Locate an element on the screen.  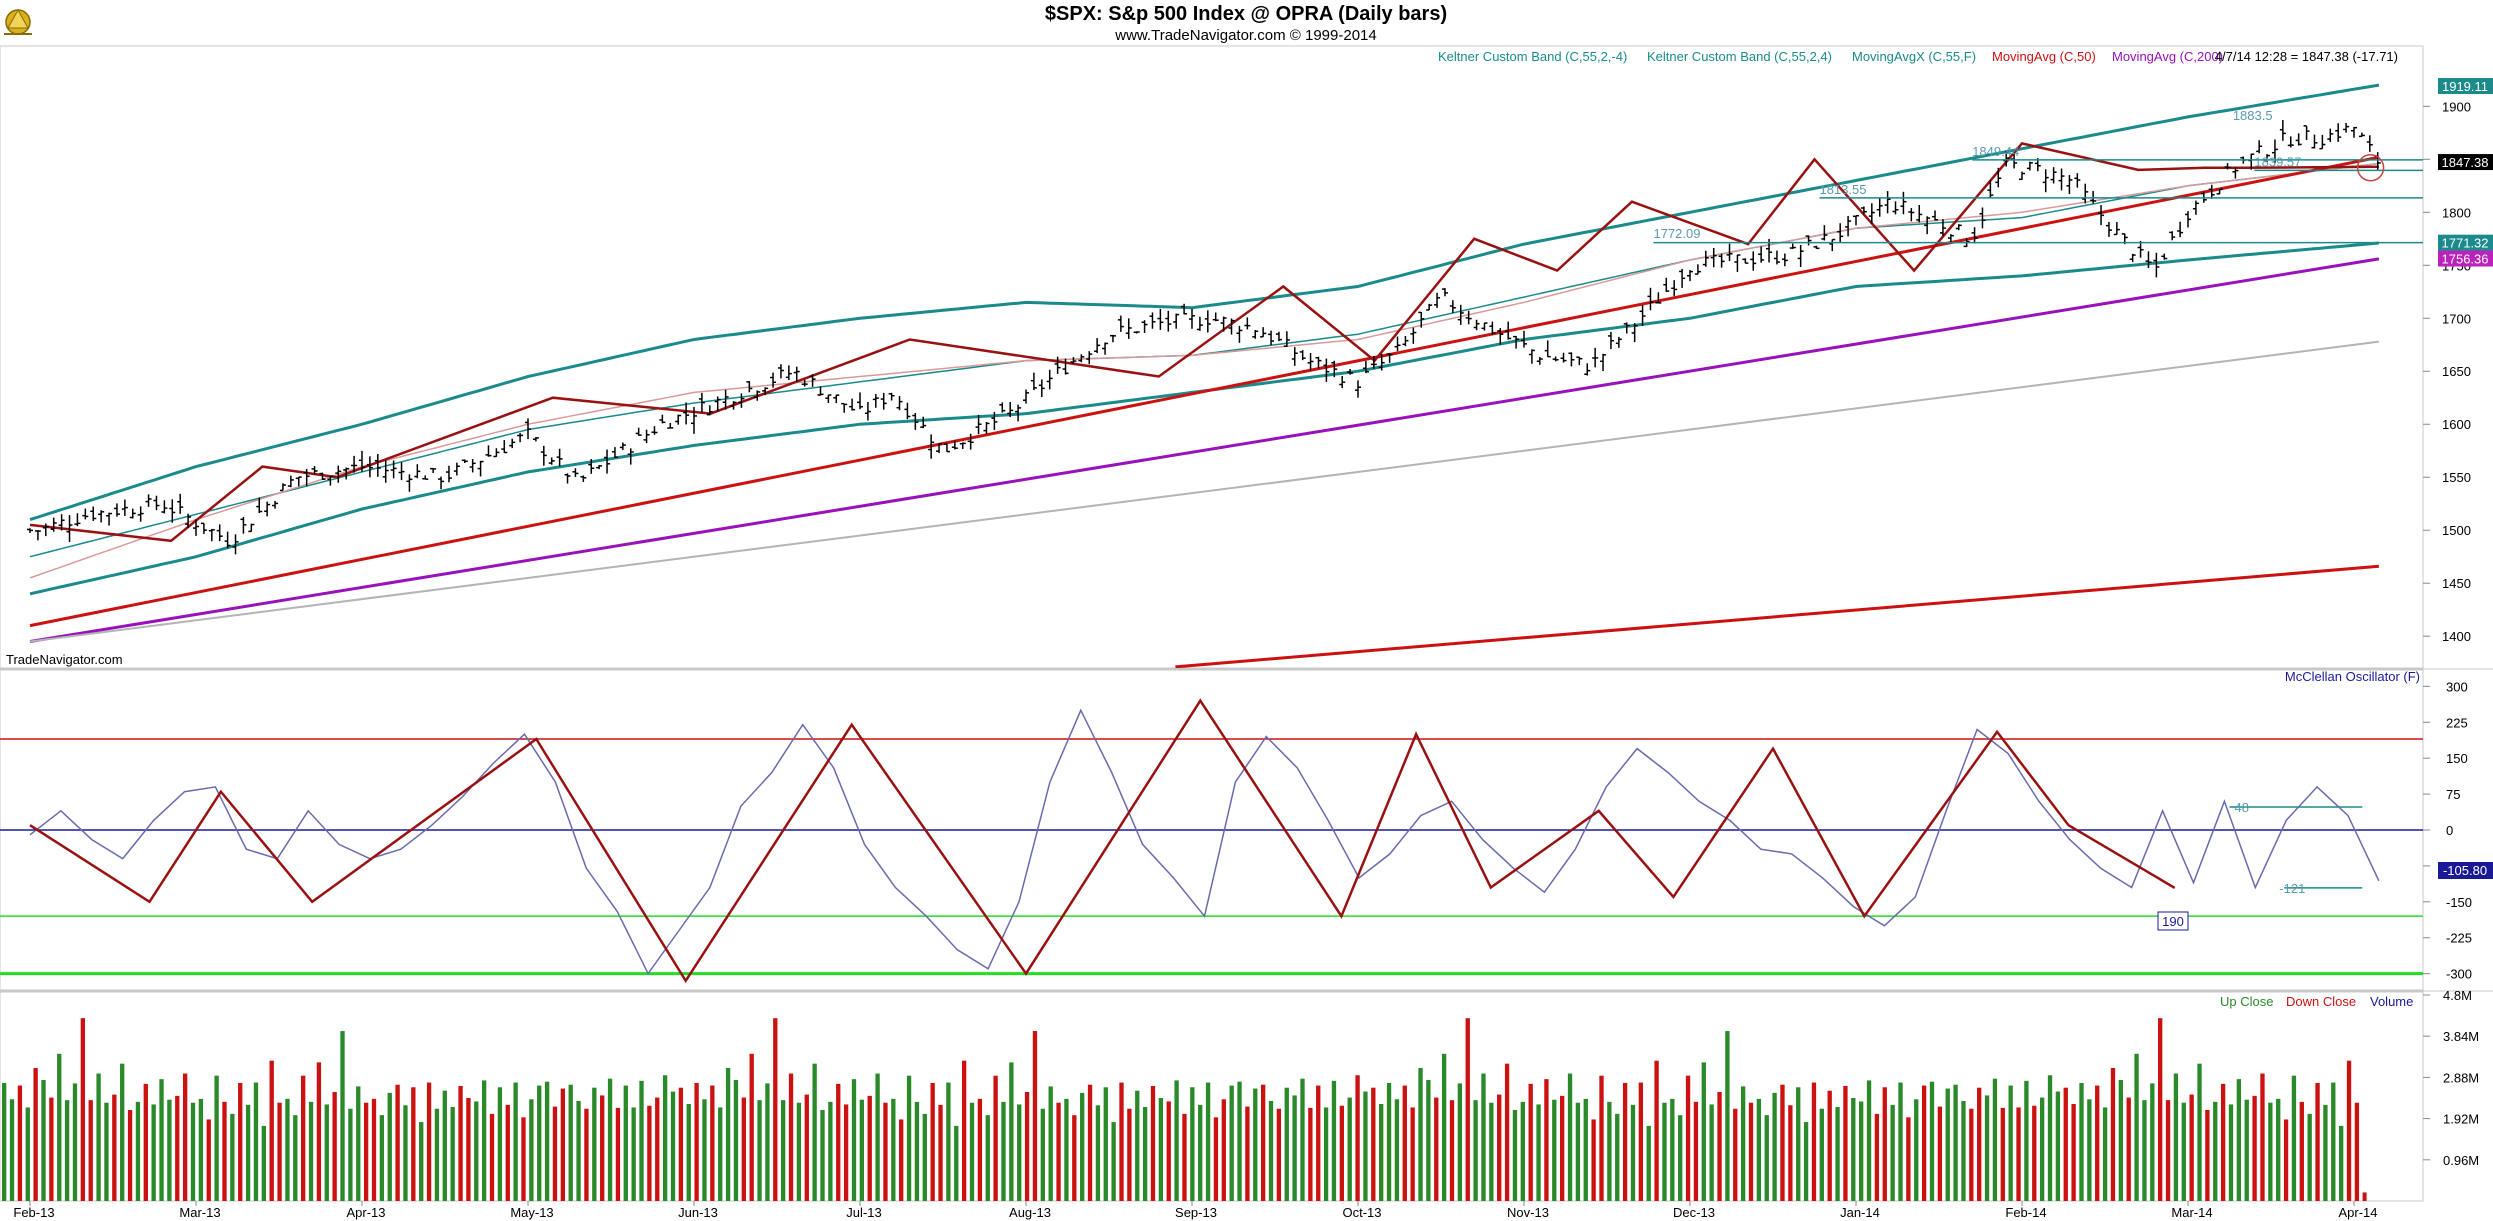
price-tag-box is located at coordinates (2465, 162).